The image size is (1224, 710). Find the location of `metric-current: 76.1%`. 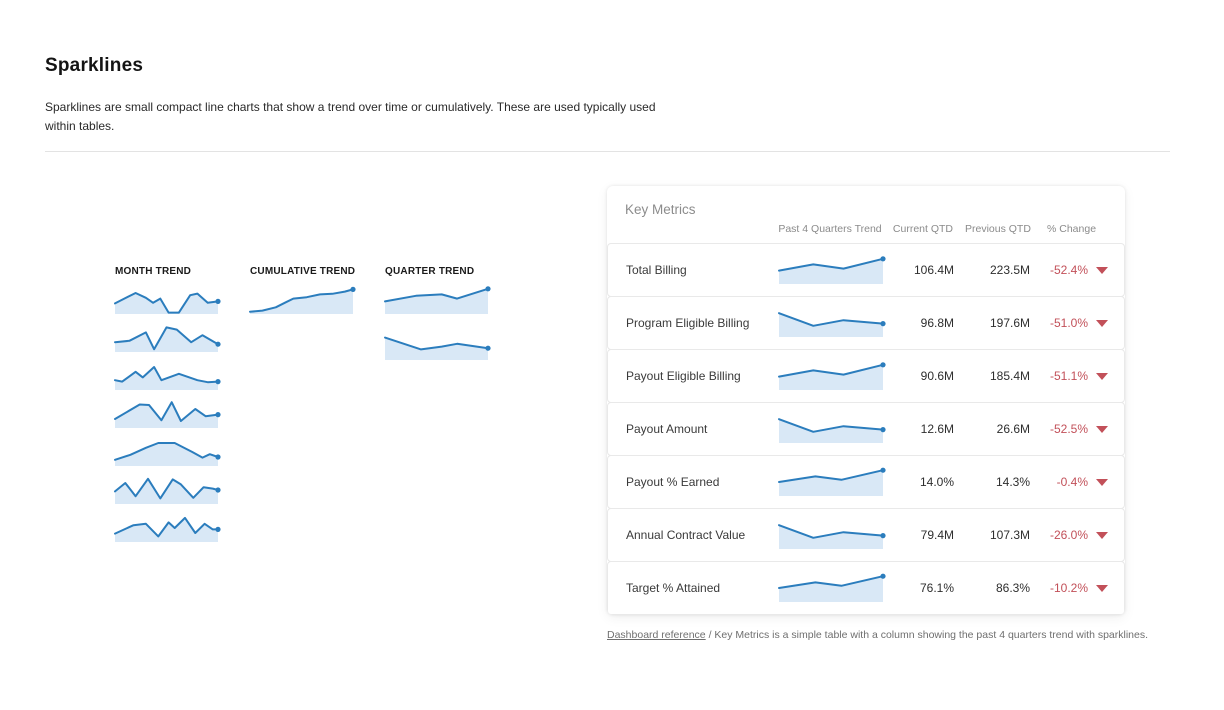

metric-current: 76.1% is located at coordinates (936, 588).